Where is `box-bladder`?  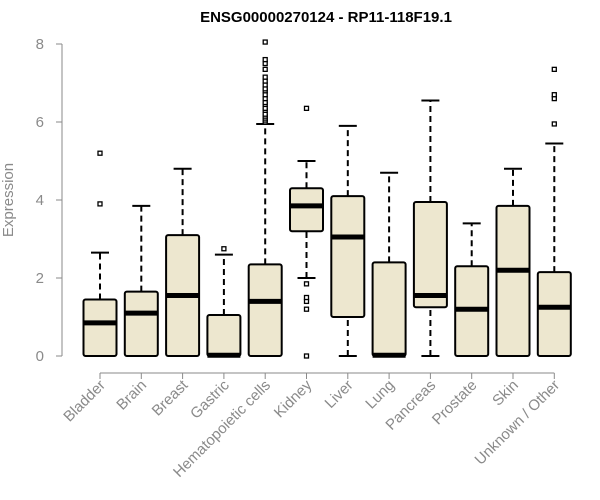
box-bladder is located at coordinates (100, 254).